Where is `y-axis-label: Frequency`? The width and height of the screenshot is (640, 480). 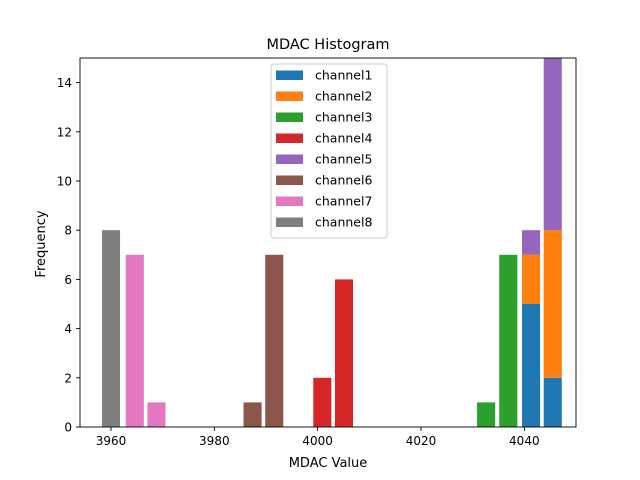
y-axis-label: Frequency is located at coordinates (41, 243).